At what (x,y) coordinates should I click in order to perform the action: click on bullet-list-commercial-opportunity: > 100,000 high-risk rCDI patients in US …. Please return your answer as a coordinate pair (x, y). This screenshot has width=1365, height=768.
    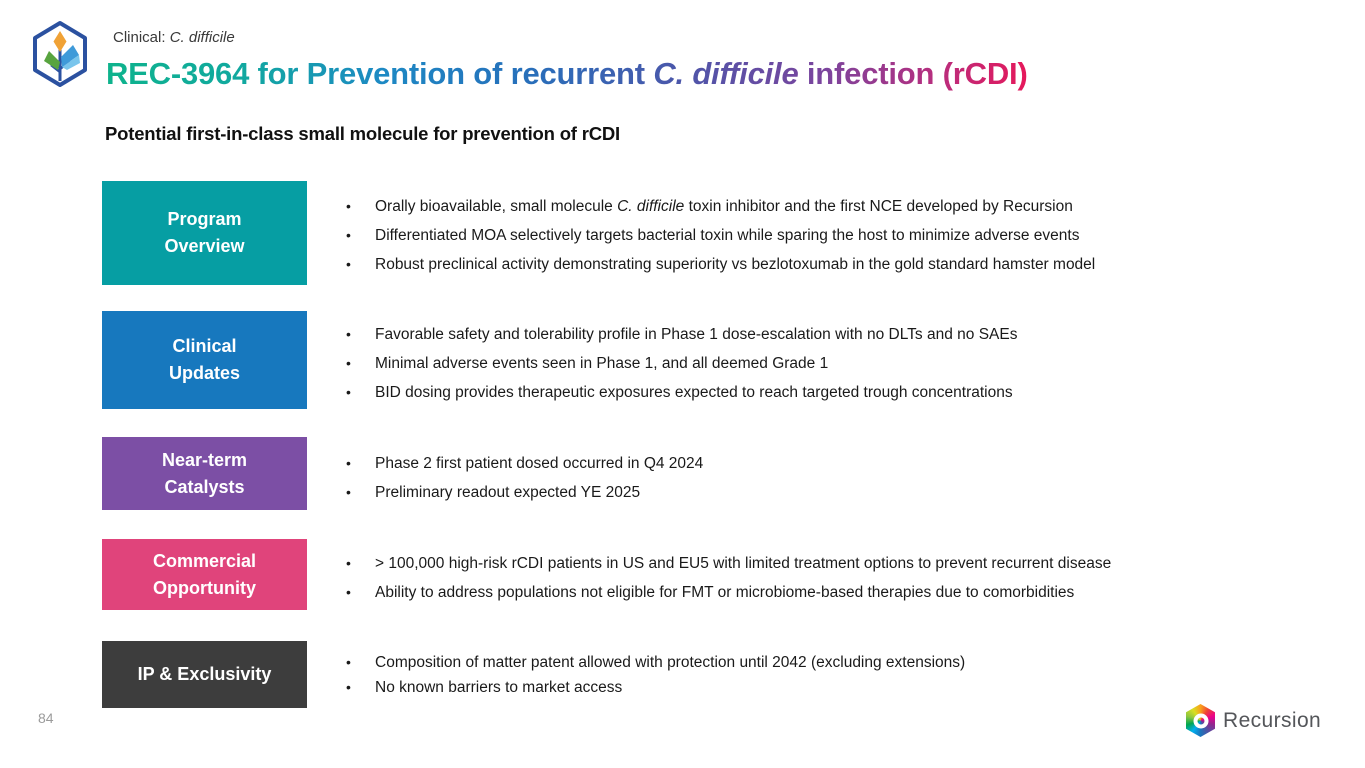
    Looking at the image, I should click on (721, 578).